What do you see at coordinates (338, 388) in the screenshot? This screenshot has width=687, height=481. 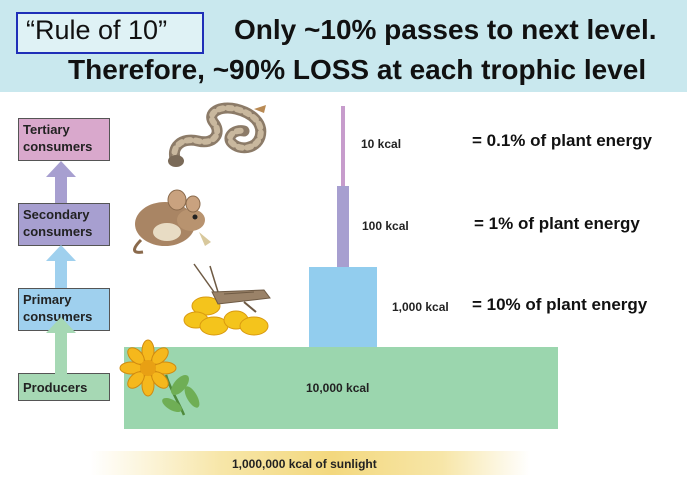 I see `kcal-producers: 10,000 kcal` at bounding box center [338, 388].